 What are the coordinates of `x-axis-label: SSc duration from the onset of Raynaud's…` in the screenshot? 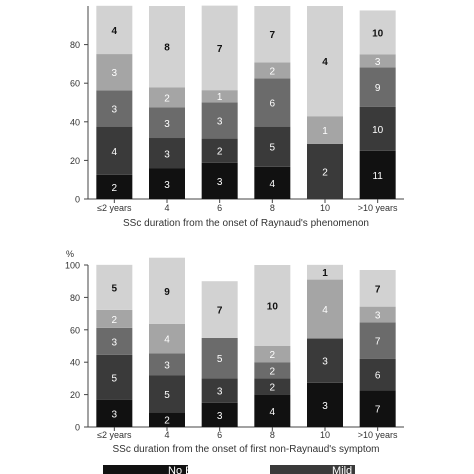 It's located at (246, 223).